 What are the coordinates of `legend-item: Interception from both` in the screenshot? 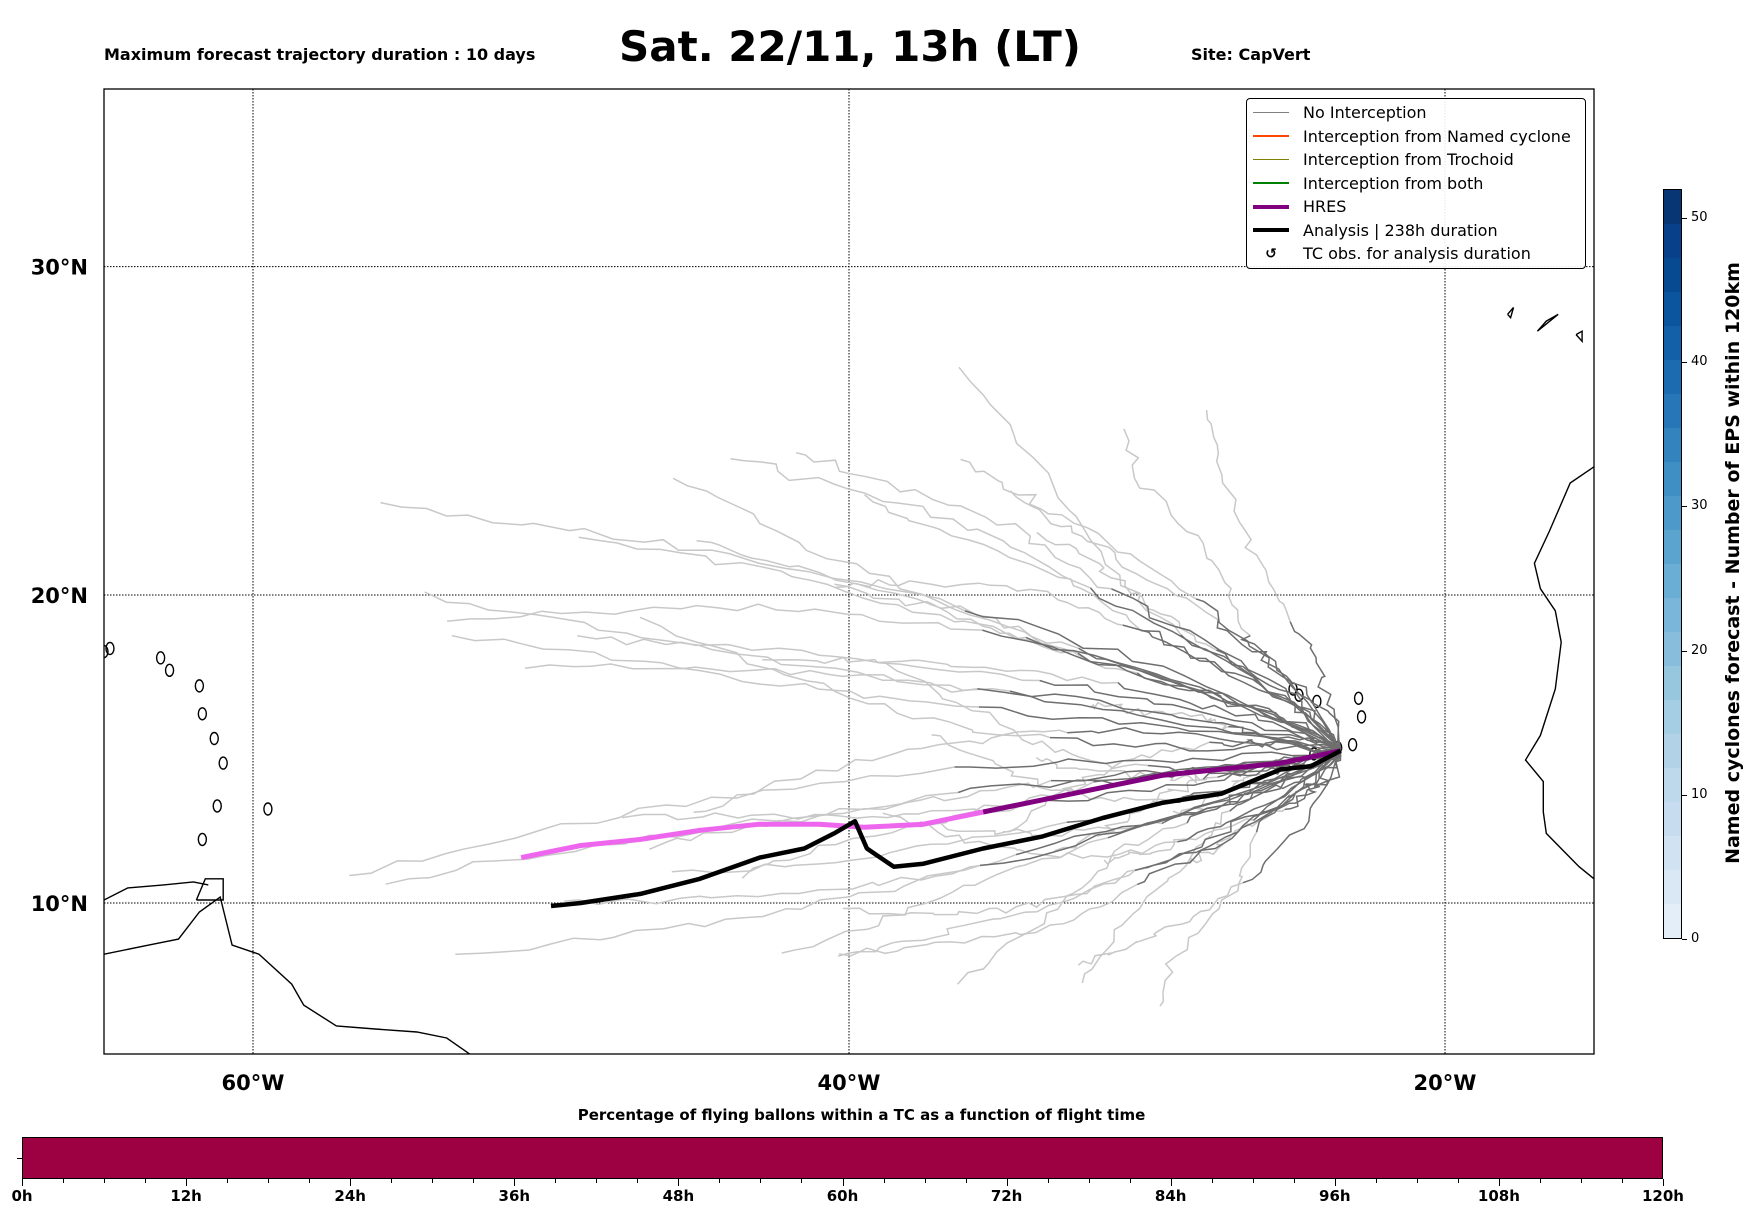 It's located at (1365, 183).